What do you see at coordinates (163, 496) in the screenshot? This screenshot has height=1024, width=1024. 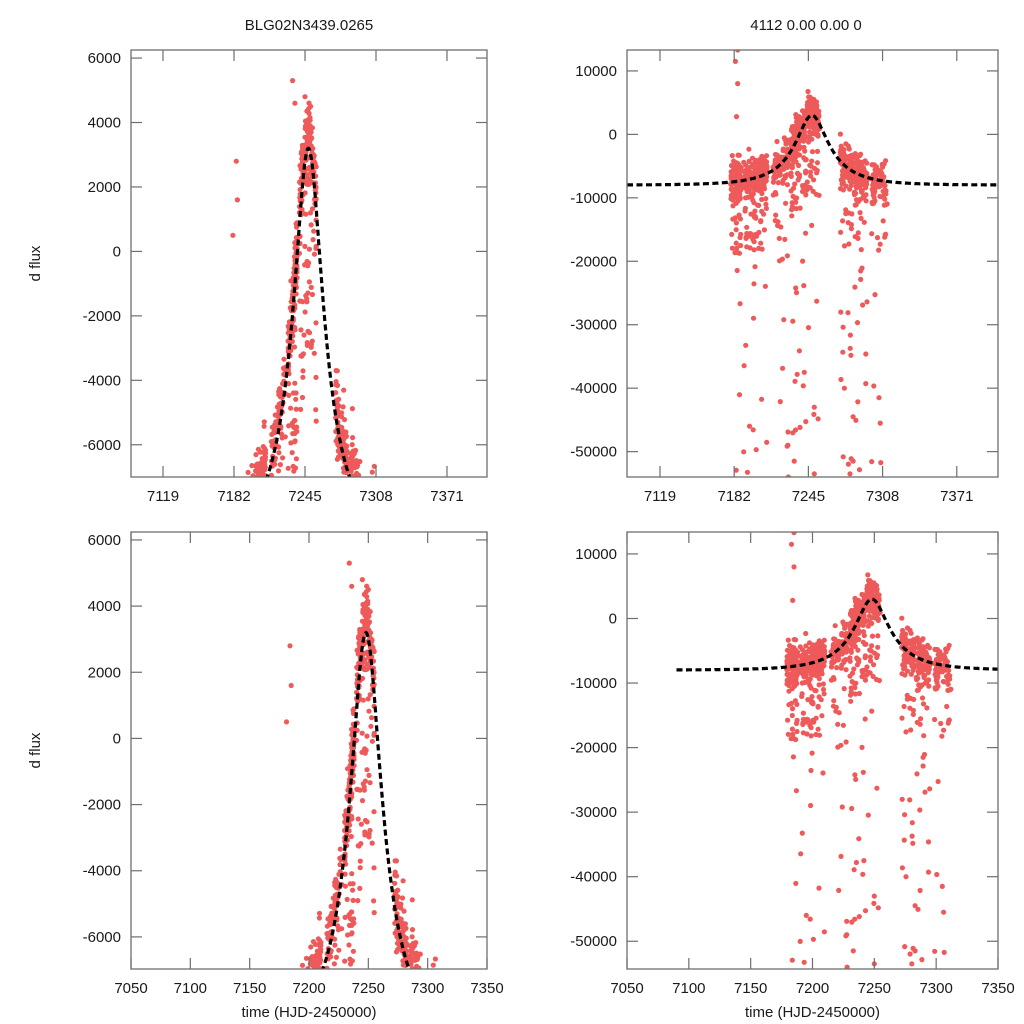 I see `x-tick-label: 7119` at bounding box center [163, 496].